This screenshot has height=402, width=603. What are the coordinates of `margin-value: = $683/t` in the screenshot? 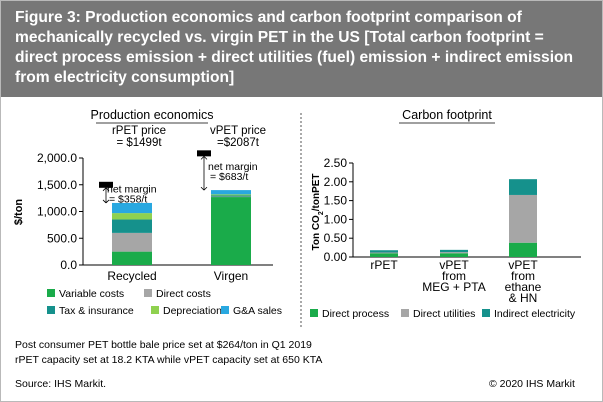 It's located at (229, 177).